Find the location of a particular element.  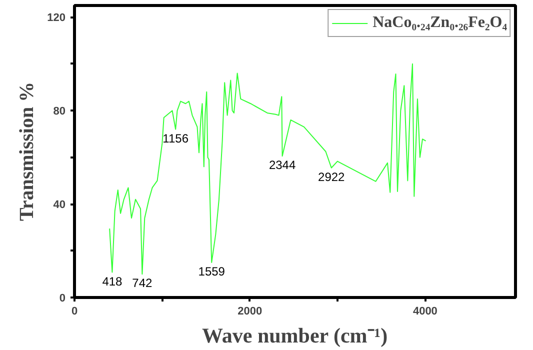

annotation: 418 is located at coordinates (112, 281).